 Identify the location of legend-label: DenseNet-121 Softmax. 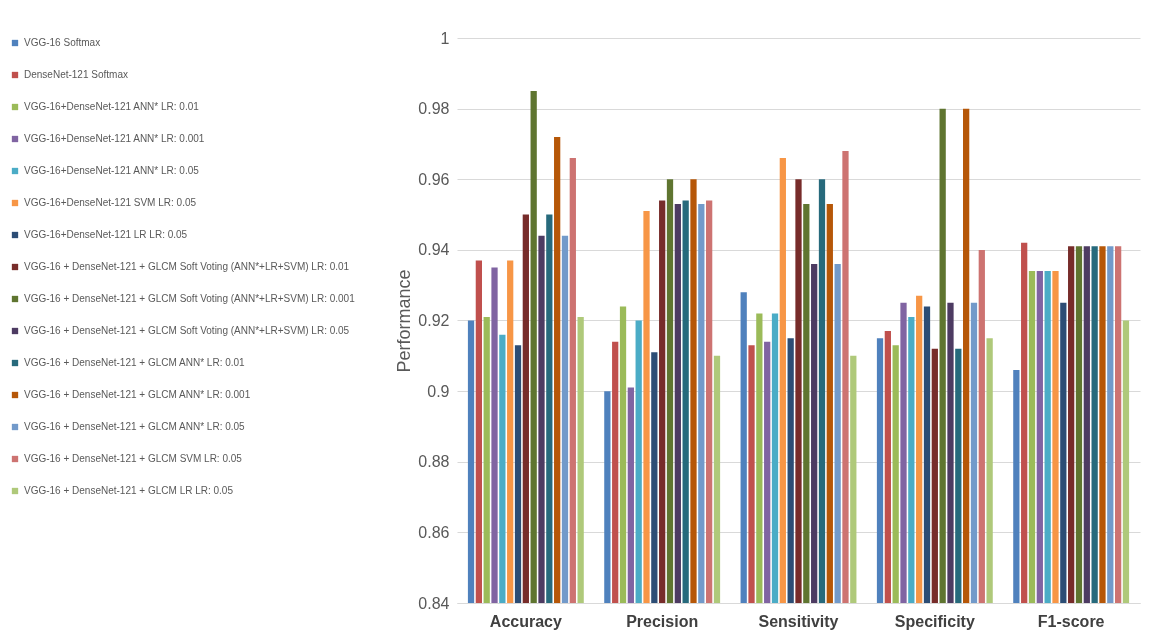
(76, 74).